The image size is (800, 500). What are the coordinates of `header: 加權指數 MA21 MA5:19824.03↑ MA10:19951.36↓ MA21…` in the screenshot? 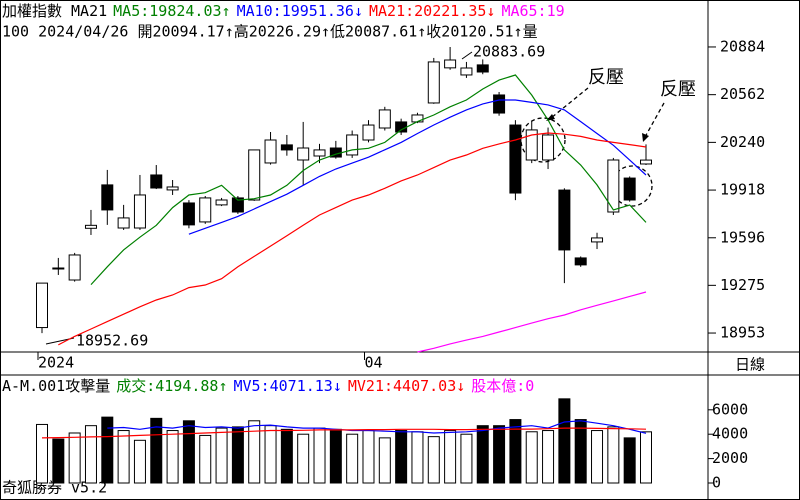 It's located at (283, 11).